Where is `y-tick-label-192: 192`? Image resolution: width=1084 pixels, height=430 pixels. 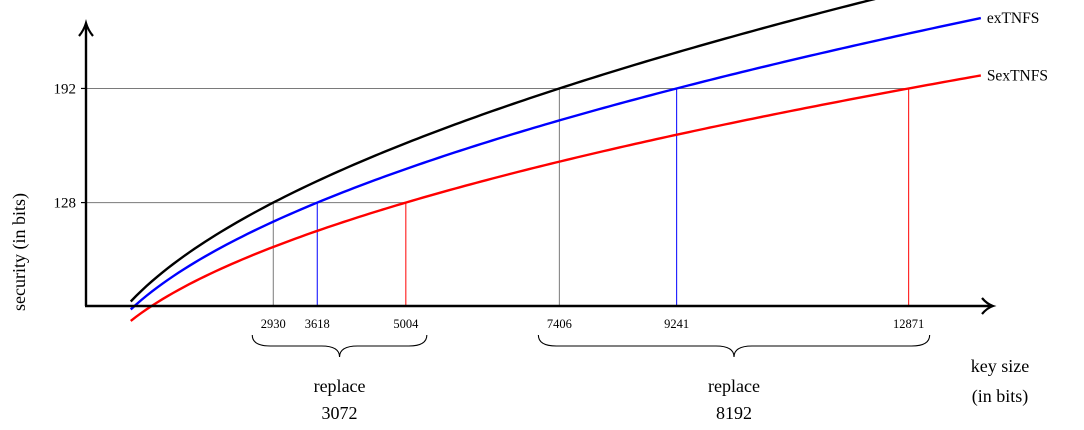 y-tick-label-192: 192 is located at coordinates (65, 89).